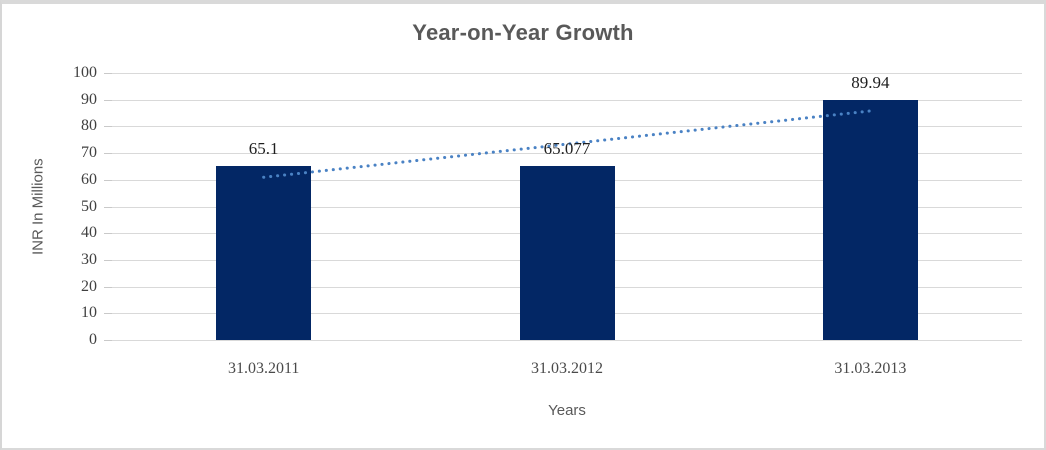  What do you see at coordinates (567, 410) in the screenshot?
I see `x-axis-title: Years` at bounding box center [567, 410].